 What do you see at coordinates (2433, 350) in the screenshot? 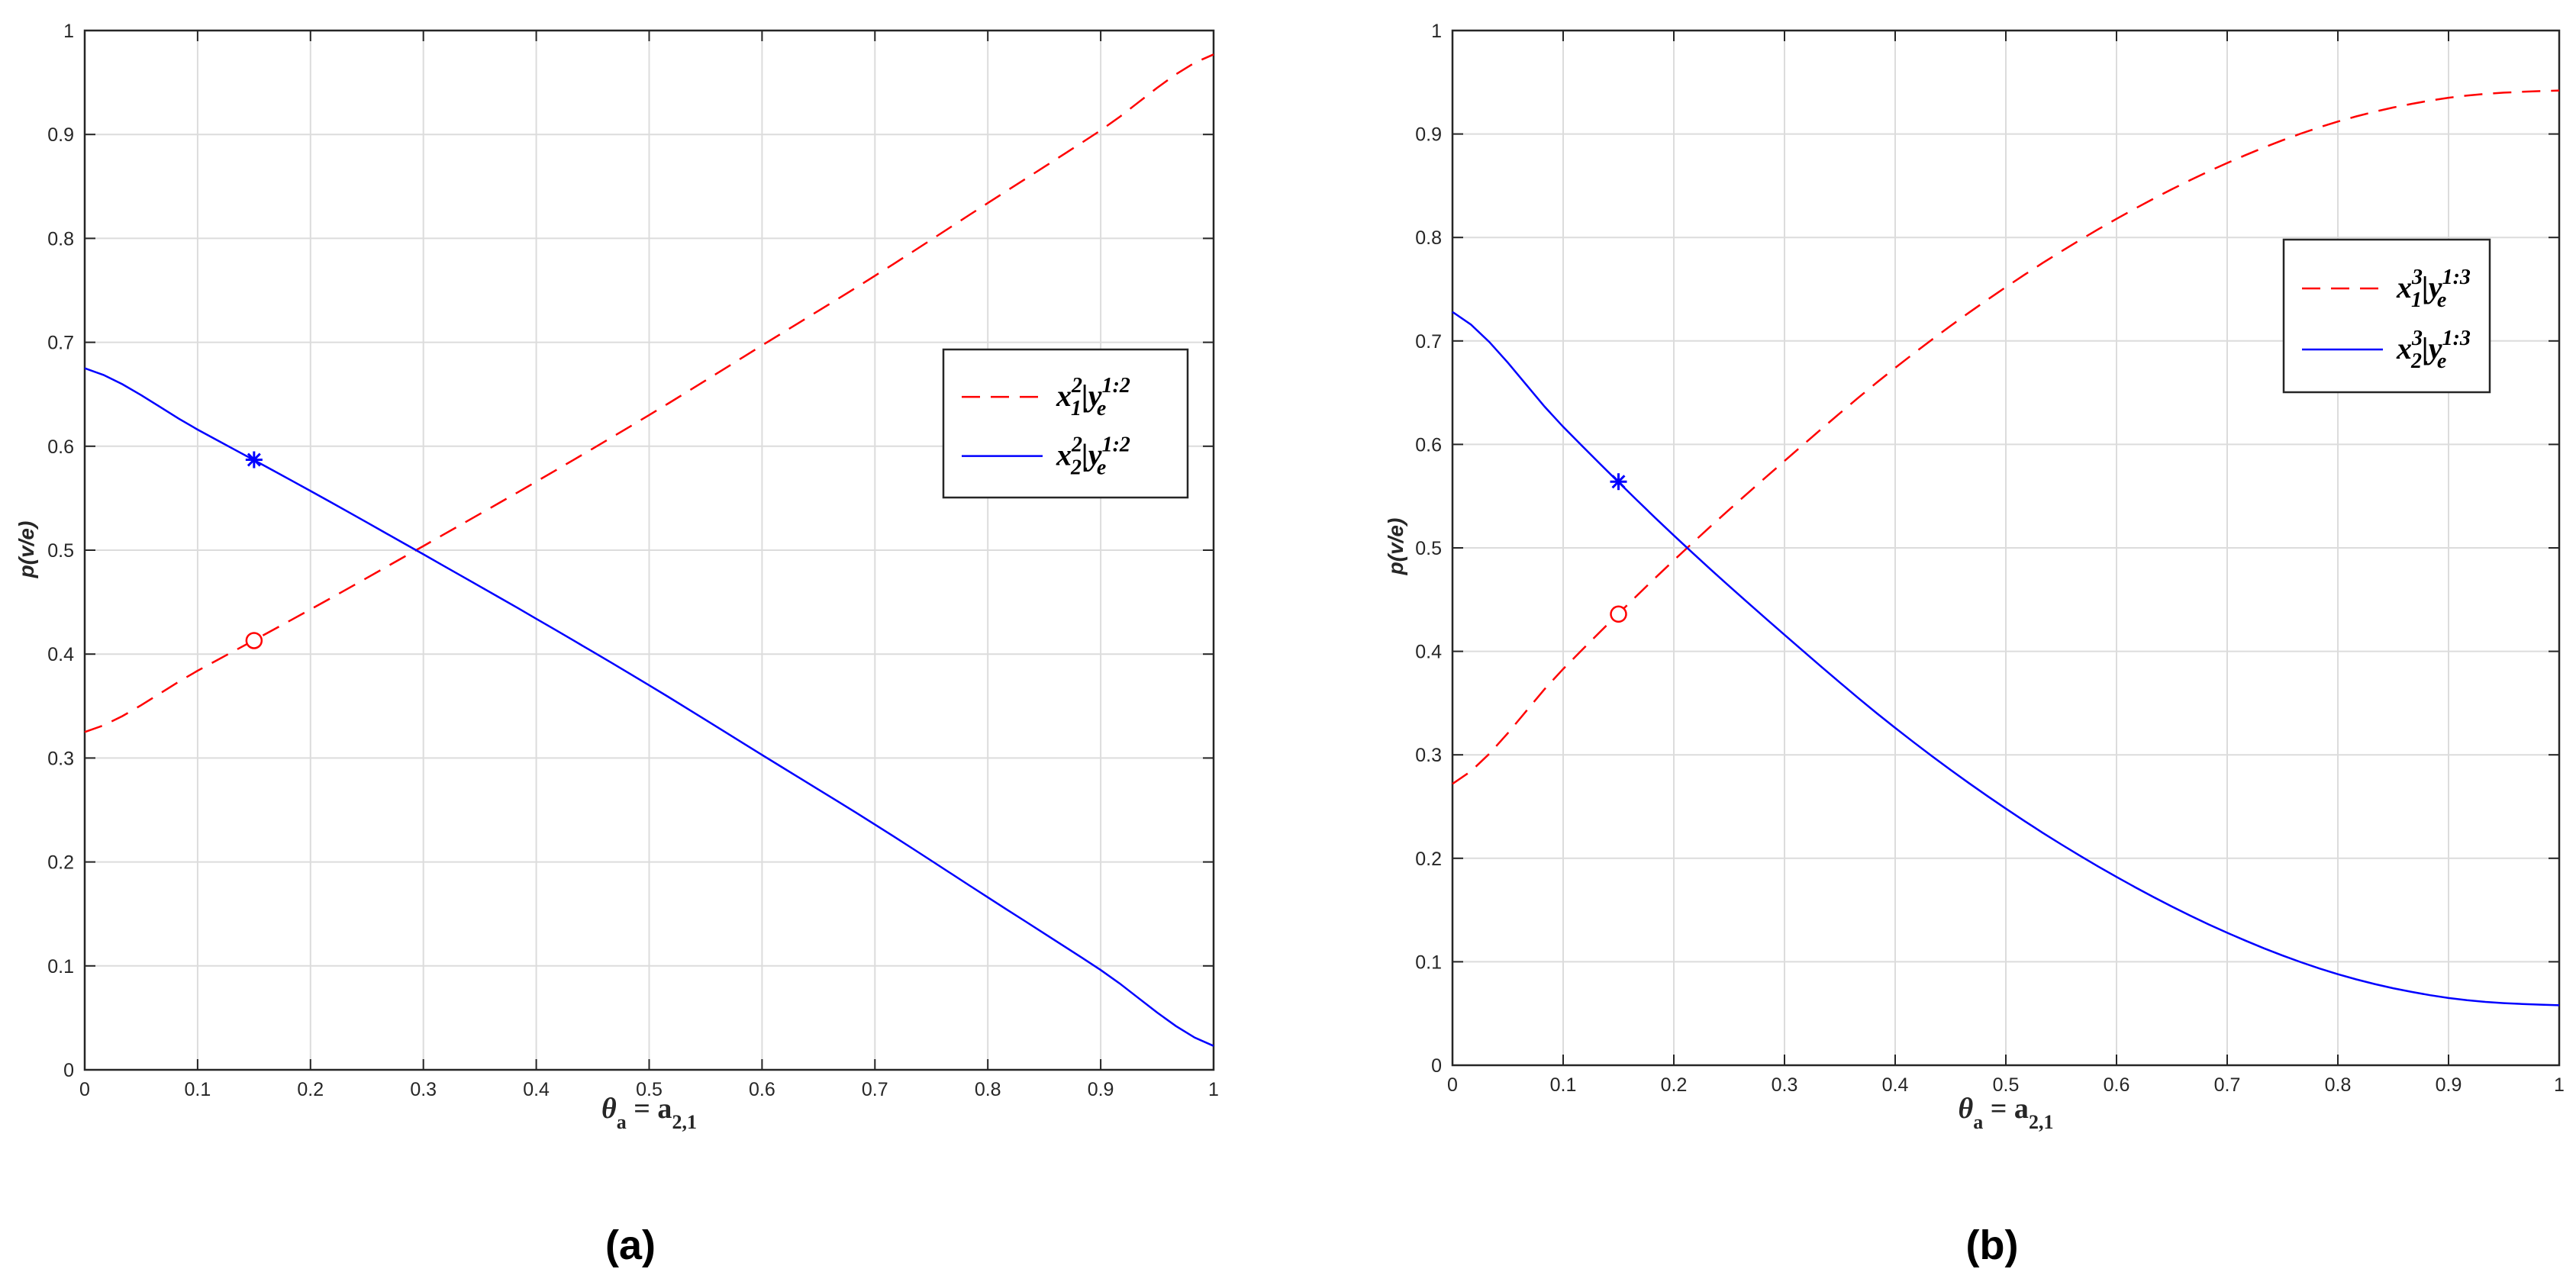
I see `legend-entry: x3 2|y1:3 e` at bounding box center [2433, 350].